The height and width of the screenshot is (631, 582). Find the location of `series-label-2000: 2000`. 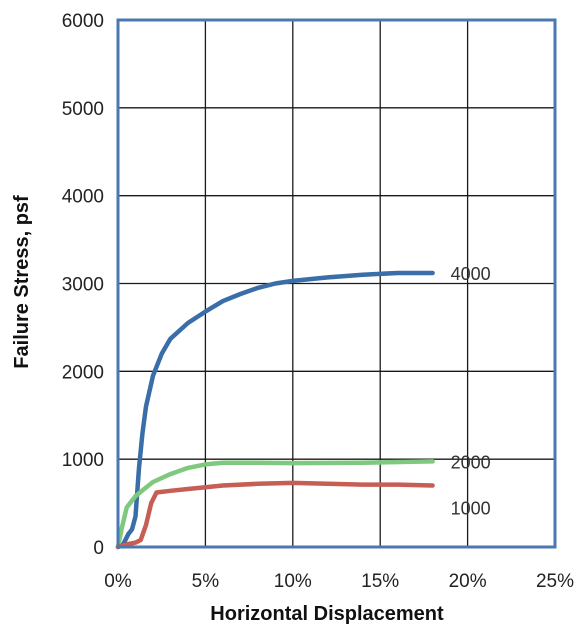

series-label-2000: 2000 is located at coordinates (471, 462).